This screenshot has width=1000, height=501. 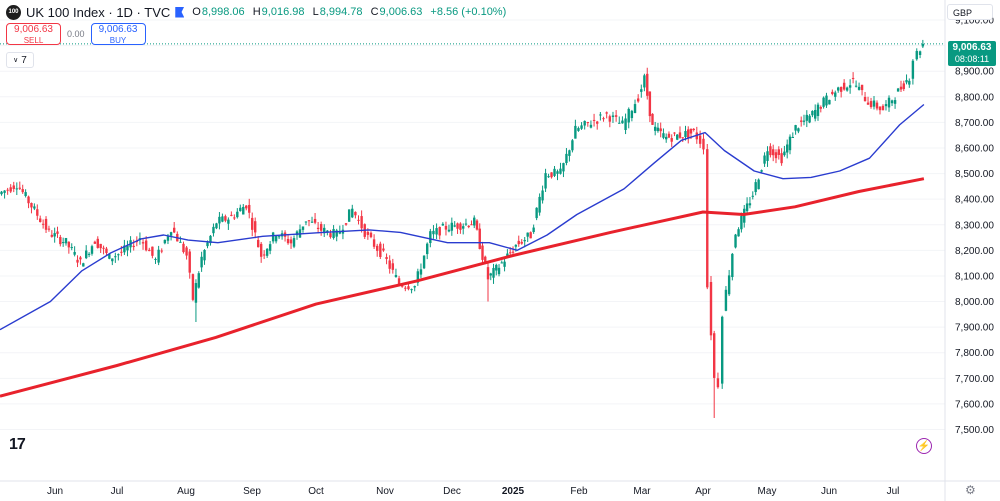 I want to click on trade-buttons: 9,006.63 SELL 0.00 9,006.63 BUY, so click(x=76, y=34).